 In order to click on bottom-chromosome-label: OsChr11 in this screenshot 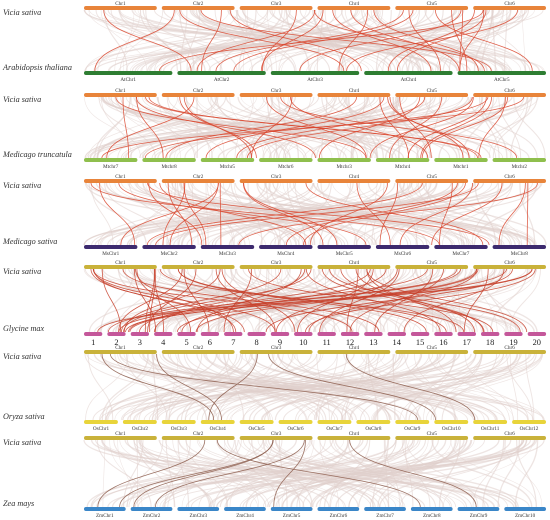, I will do `click(490, 429)`.